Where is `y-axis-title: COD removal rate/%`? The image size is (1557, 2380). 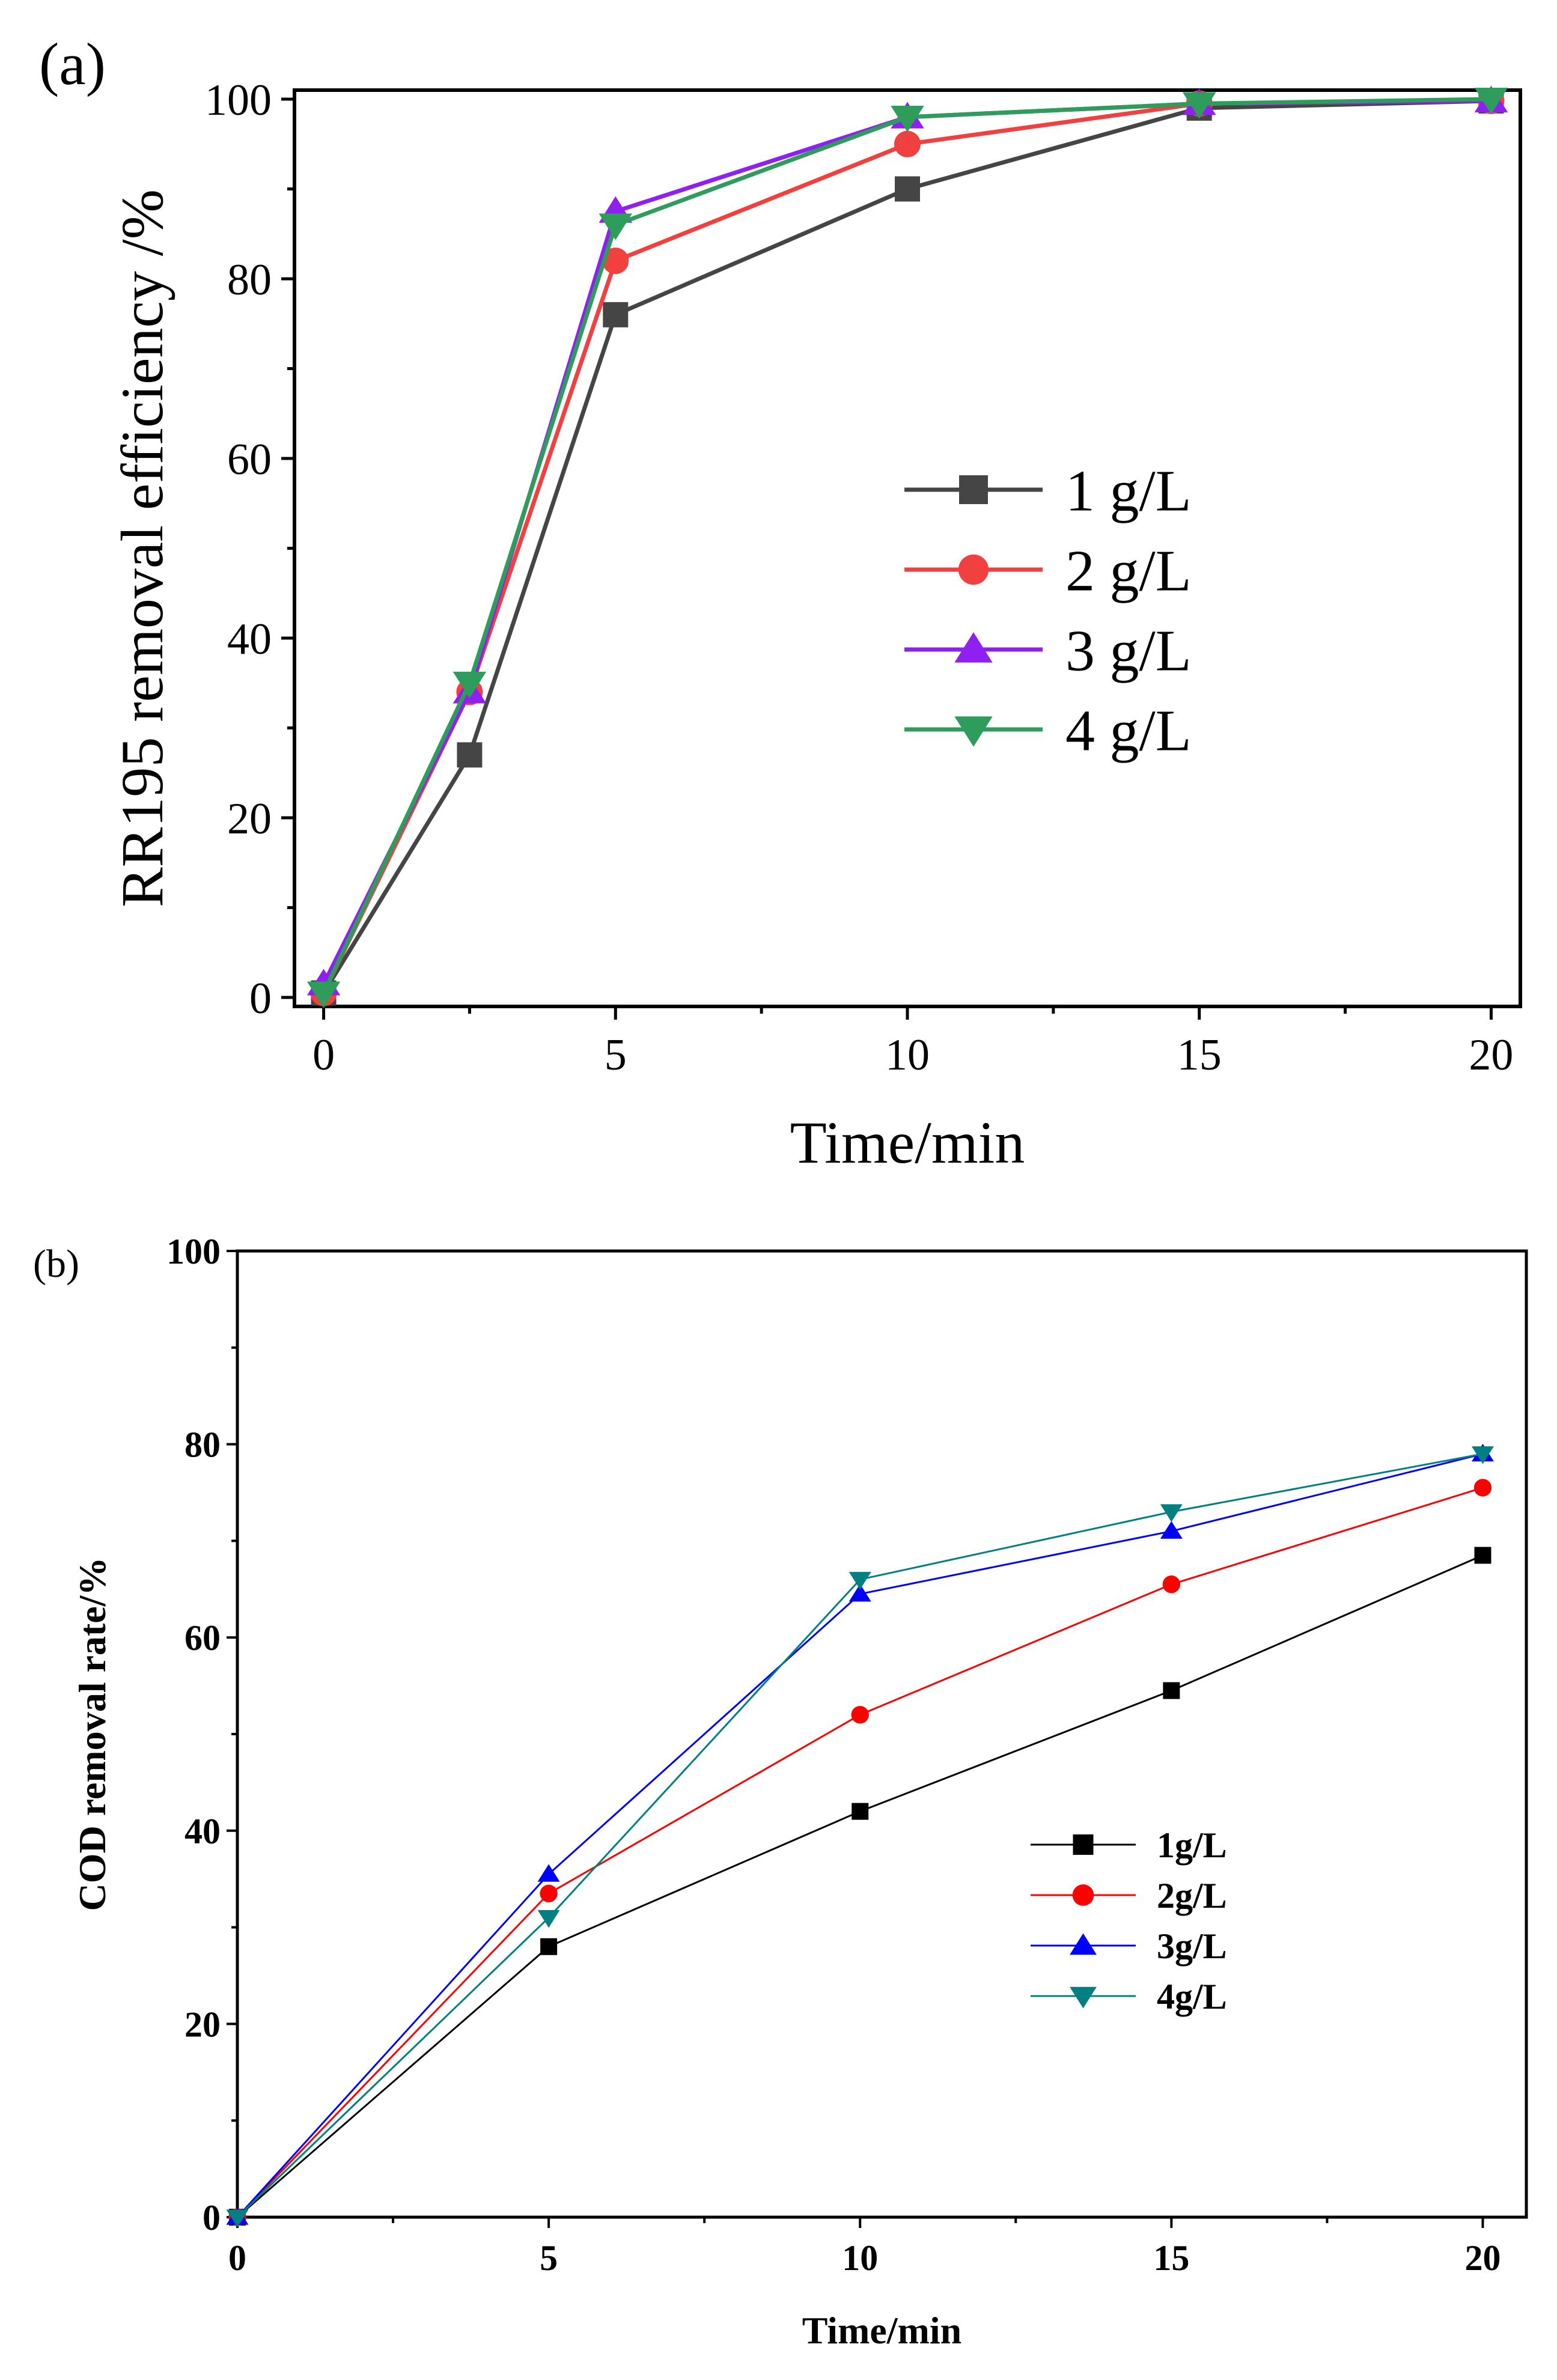
y-axis-title: COD removal rate/% is located at coordinates (92, 1734).